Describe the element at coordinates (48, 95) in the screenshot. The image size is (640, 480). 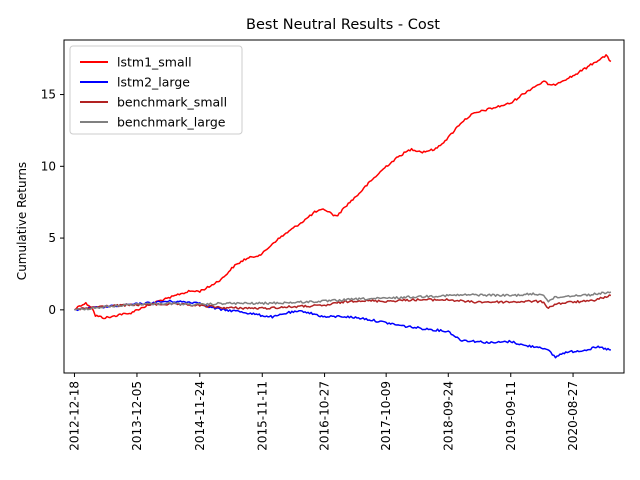
I see `y-tick-label: 15` at that location.